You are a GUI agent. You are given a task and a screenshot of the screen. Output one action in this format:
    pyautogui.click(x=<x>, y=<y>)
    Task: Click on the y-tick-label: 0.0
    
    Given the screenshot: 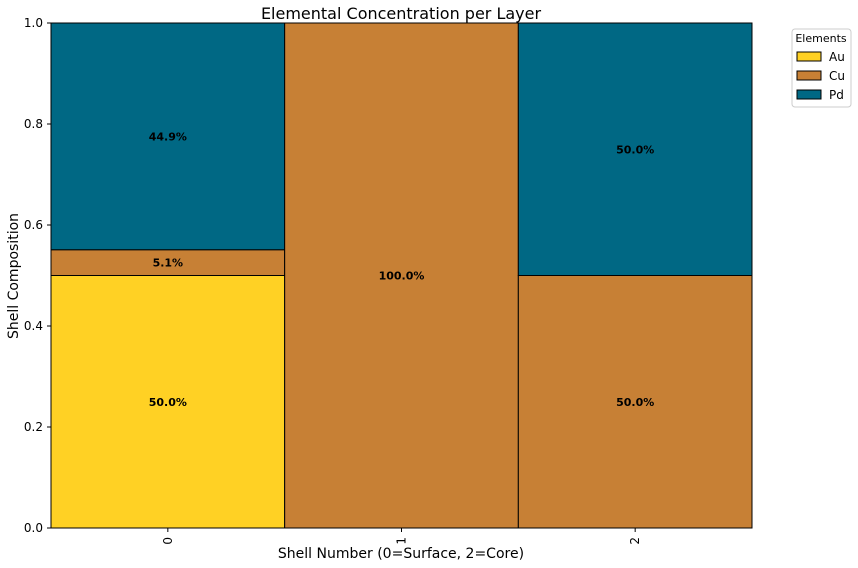 What is the action you would take?
    pyautogui.click(x=33, y=528)
    